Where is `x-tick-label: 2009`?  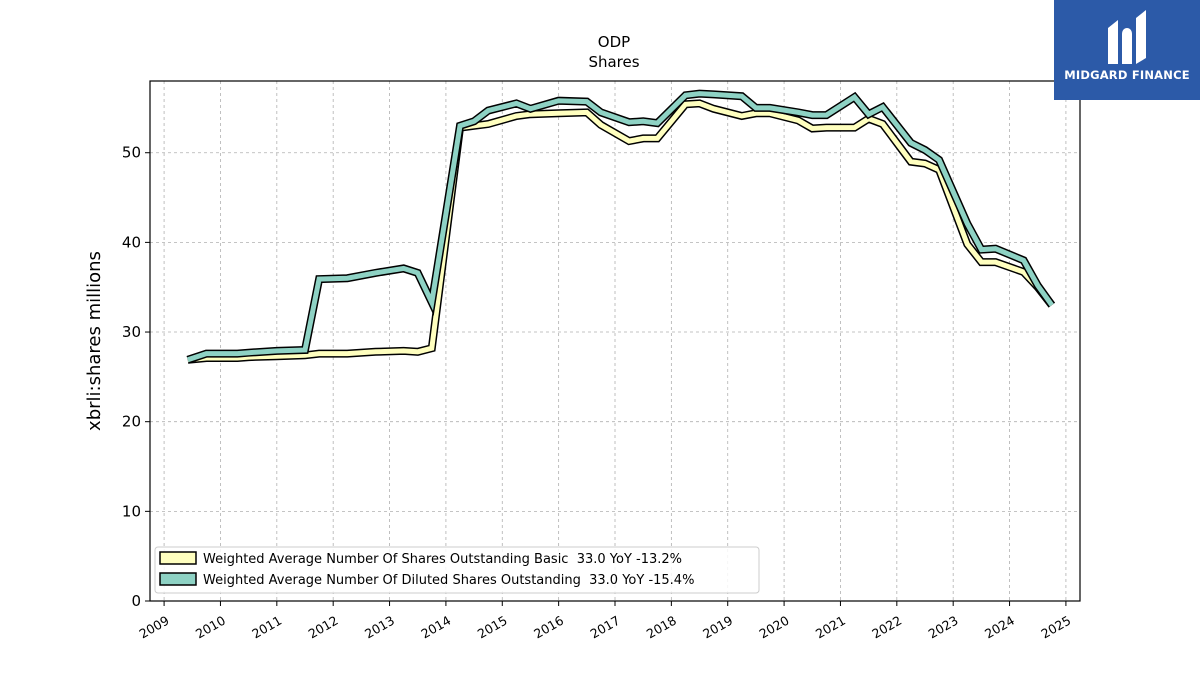 x-tick-label: 2009 is located at coordinates (154, 627).